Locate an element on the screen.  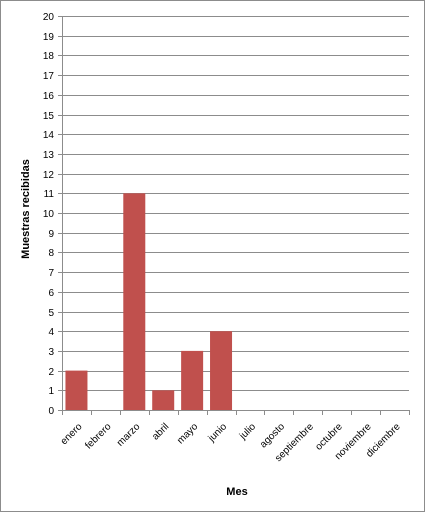
y-tick-label: 3 is located at coordinates (51, 352).